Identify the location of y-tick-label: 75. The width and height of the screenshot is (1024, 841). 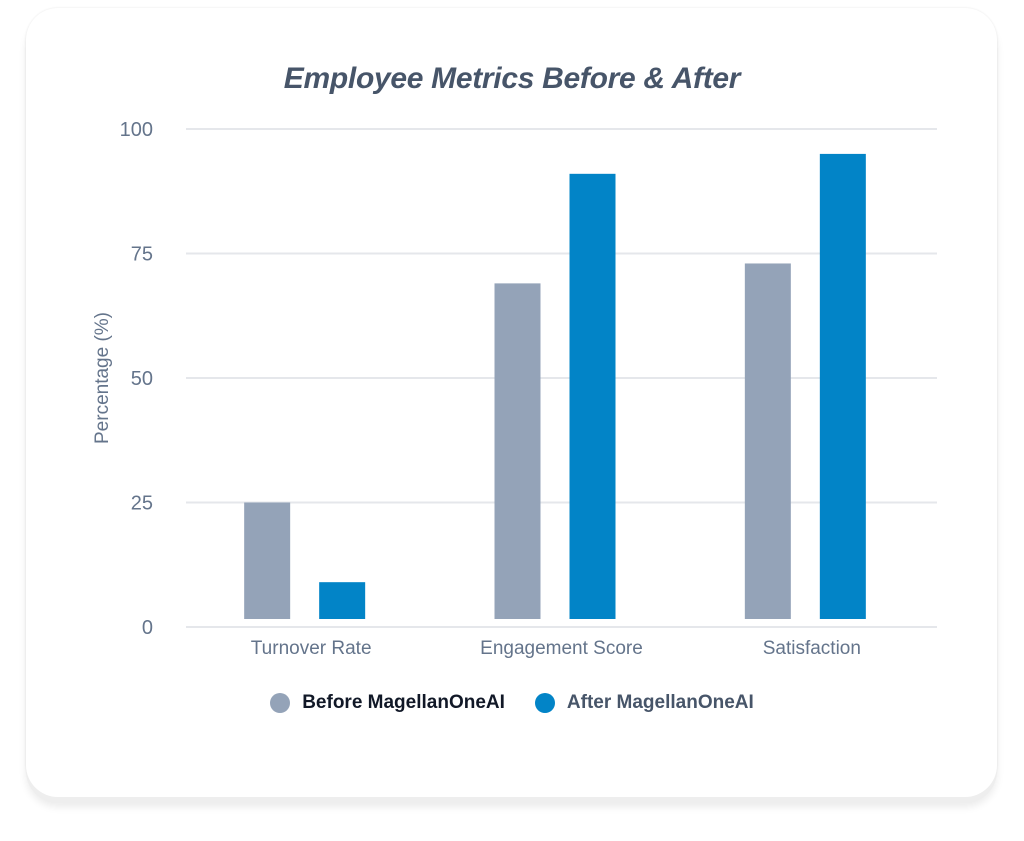
(142, 255).